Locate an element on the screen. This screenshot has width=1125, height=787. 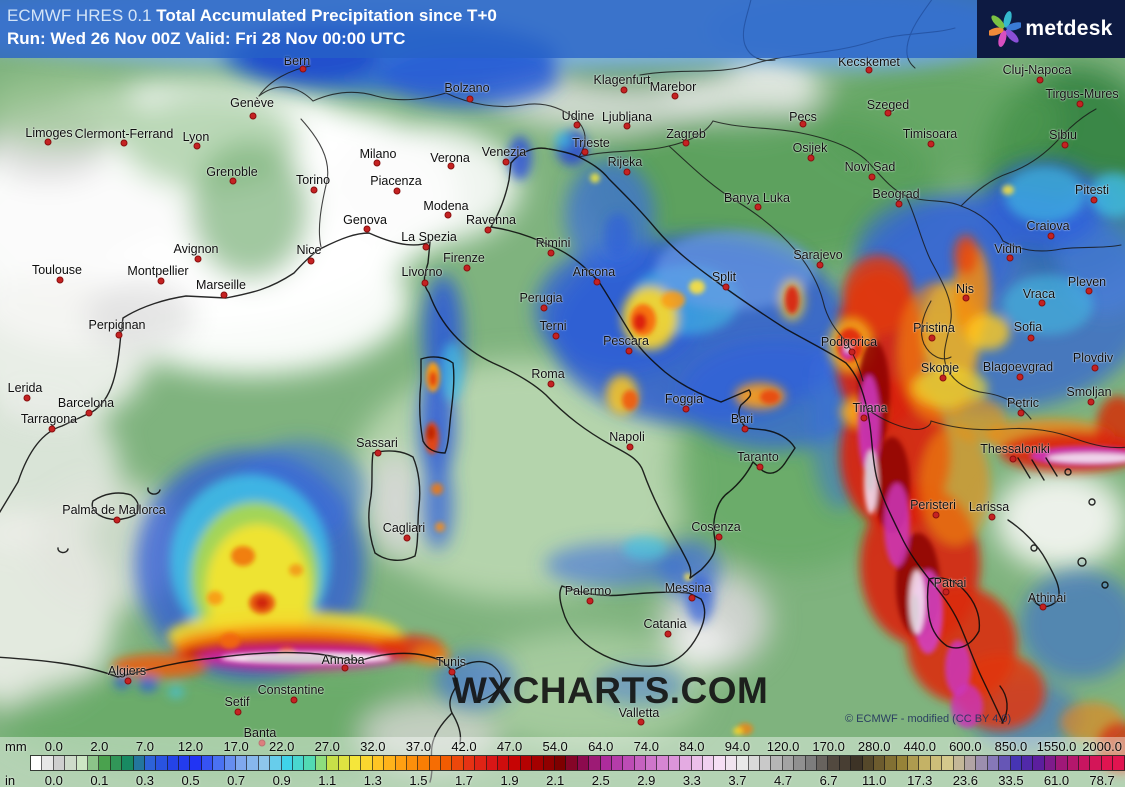
city-label: Plovdiv is located at coordinates (1093, 358).